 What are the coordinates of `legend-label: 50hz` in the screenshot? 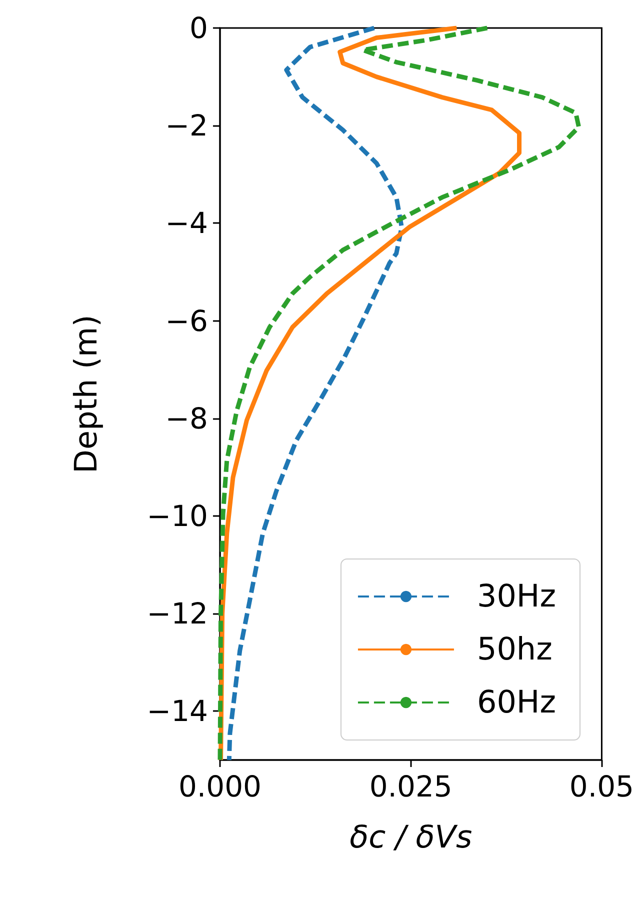 It's located at (514, 650).